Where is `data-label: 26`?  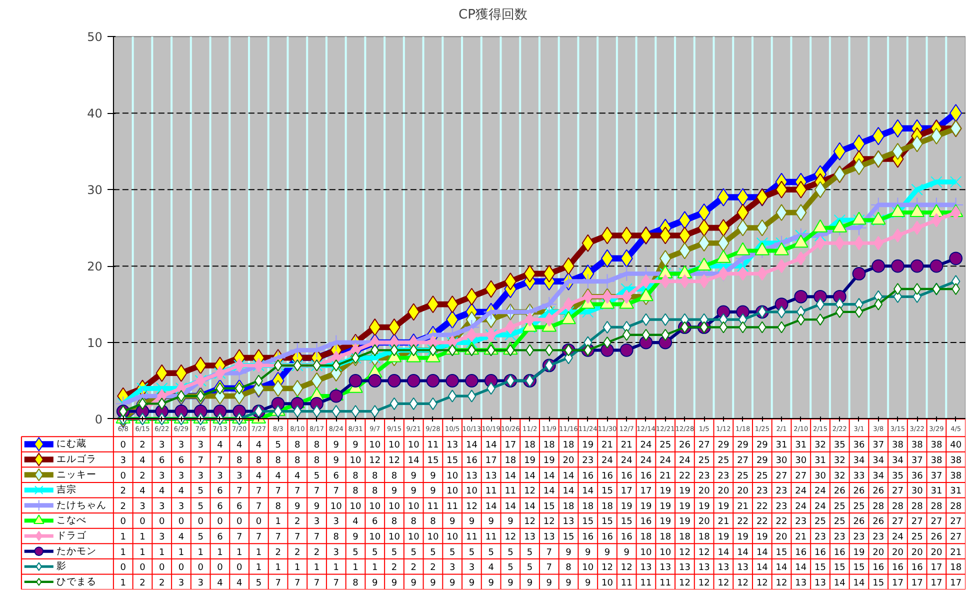 data-label: 26 is located at coordinates (840, 491).